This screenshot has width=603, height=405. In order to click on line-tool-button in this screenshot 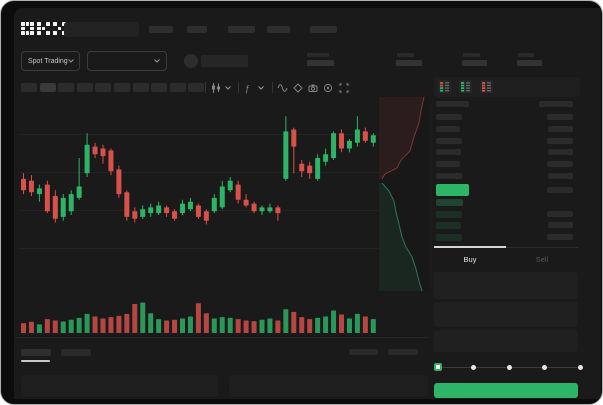, I will do `click(283, 87)`.